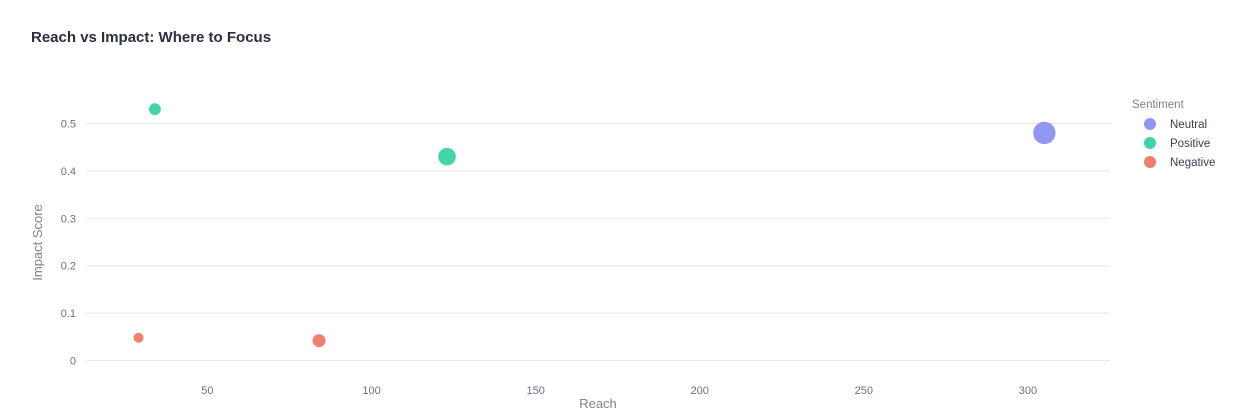  Describe the element at coordinates (535, 391) in the screenshot. I see `x-tick-label: 150` at that location.